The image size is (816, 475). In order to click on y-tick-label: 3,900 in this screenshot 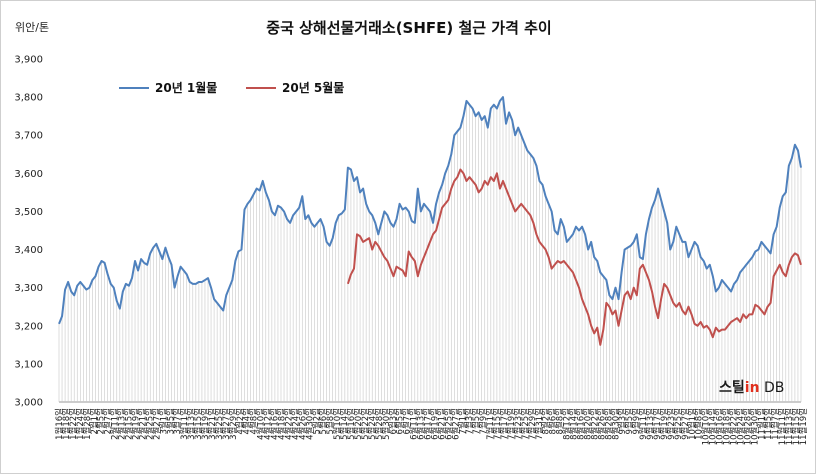, I will do `click(28, 60)`.